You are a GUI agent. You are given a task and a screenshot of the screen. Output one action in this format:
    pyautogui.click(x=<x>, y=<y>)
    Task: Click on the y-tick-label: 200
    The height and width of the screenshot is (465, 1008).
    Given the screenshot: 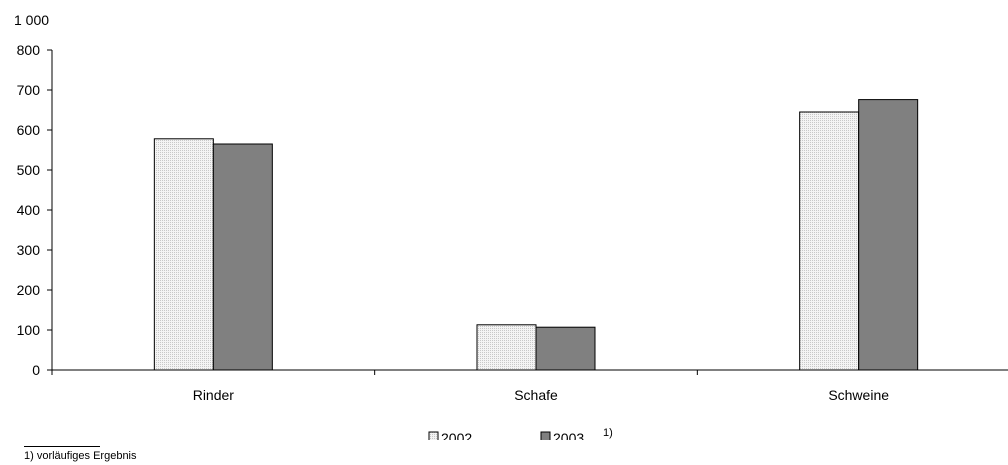 What is the action you would take?
    pyautogui.click(x=29, y=290)
    